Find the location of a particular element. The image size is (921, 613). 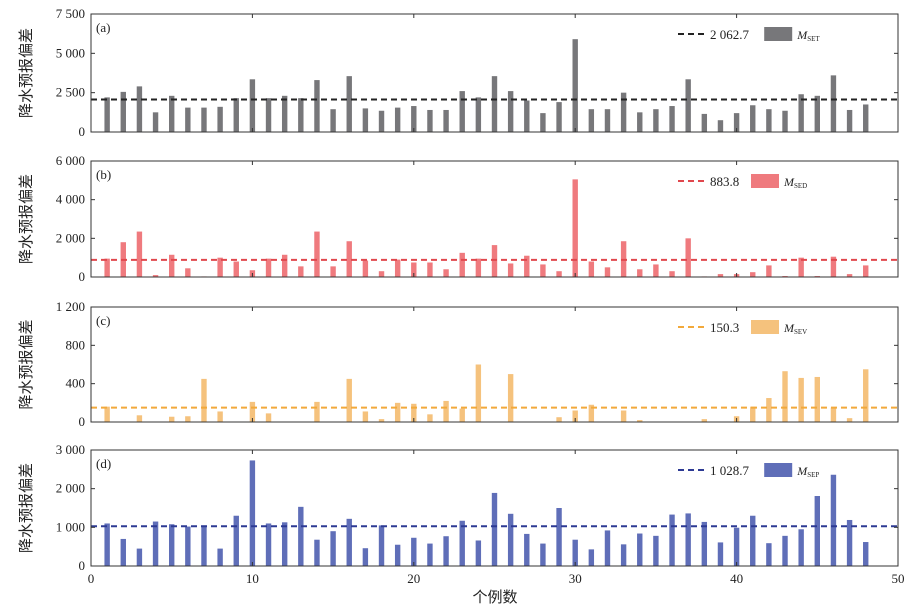

y-tick-label: 5 000 is located at coordinates (70, 52).